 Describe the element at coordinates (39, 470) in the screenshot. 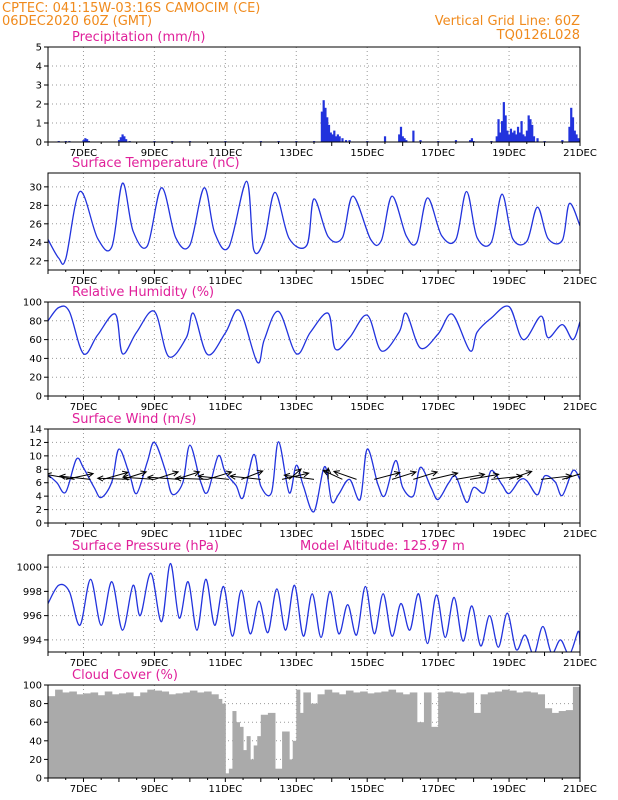

I see `y-tick-label: 8` at that location.